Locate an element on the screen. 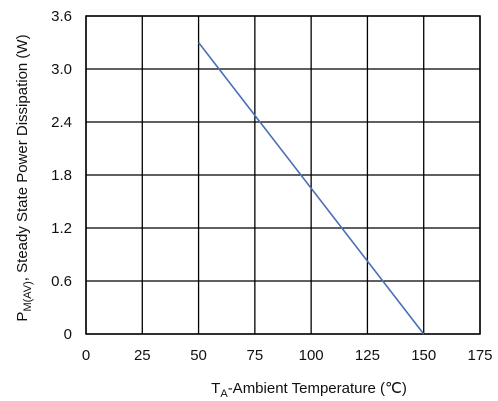  x-tick-label: 25 is located at coordinates (142, 355).